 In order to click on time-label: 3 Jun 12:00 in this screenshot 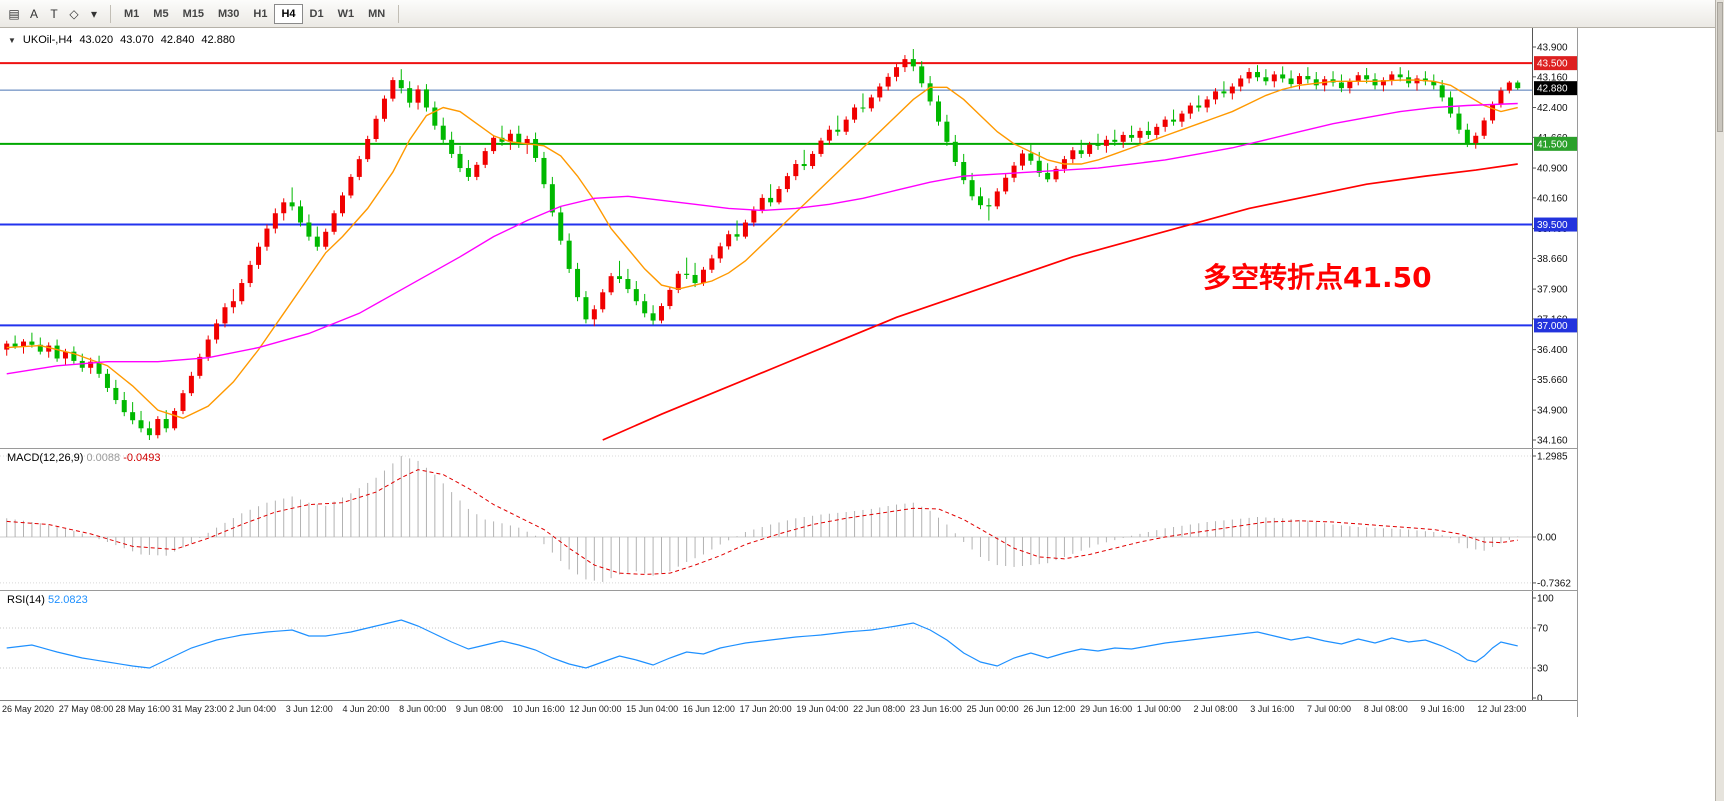, I will do `click(309, 709)`.